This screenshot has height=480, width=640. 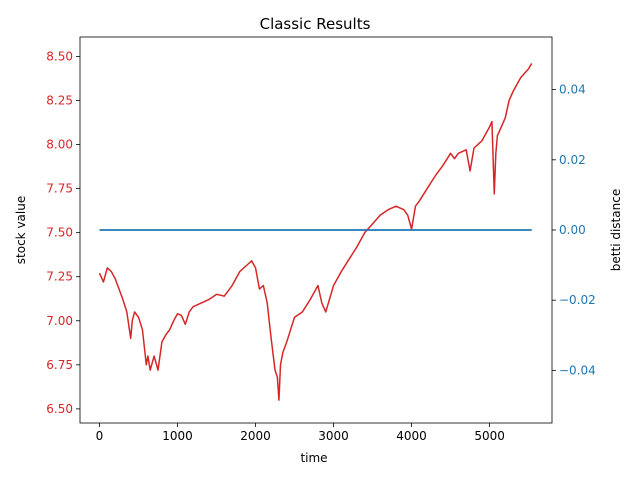 What do you see at coordinates (616, 230) in the screenshot?
I see `right-y-axis-label: betti distance` at bounding box center [616, 230].